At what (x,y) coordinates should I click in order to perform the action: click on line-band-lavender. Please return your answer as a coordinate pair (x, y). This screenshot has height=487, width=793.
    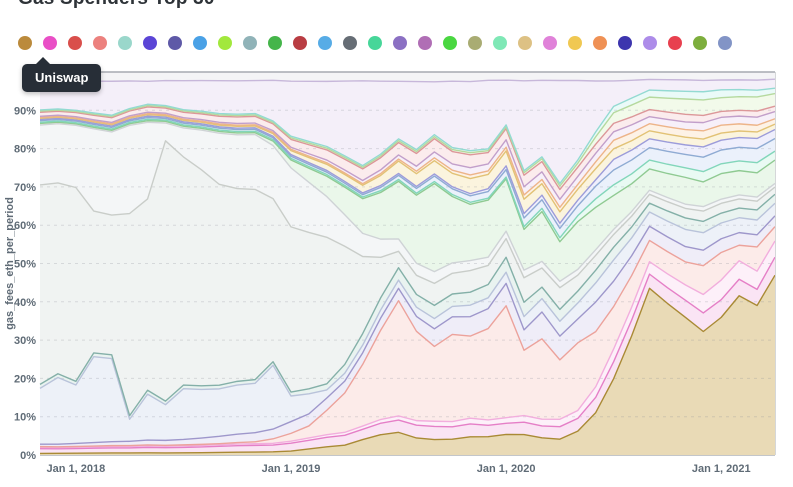
    Looking at the image, I should click on (407, 80).